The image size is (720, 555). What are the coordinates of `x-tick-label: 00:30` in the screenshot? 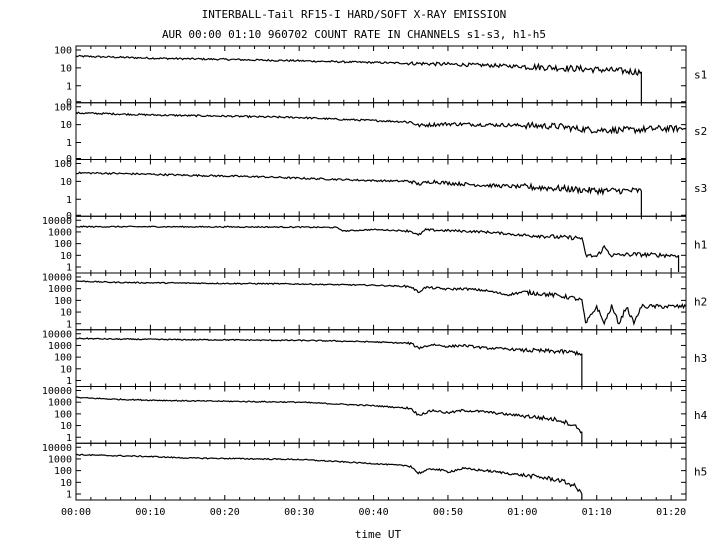 It's located at (299, 512).